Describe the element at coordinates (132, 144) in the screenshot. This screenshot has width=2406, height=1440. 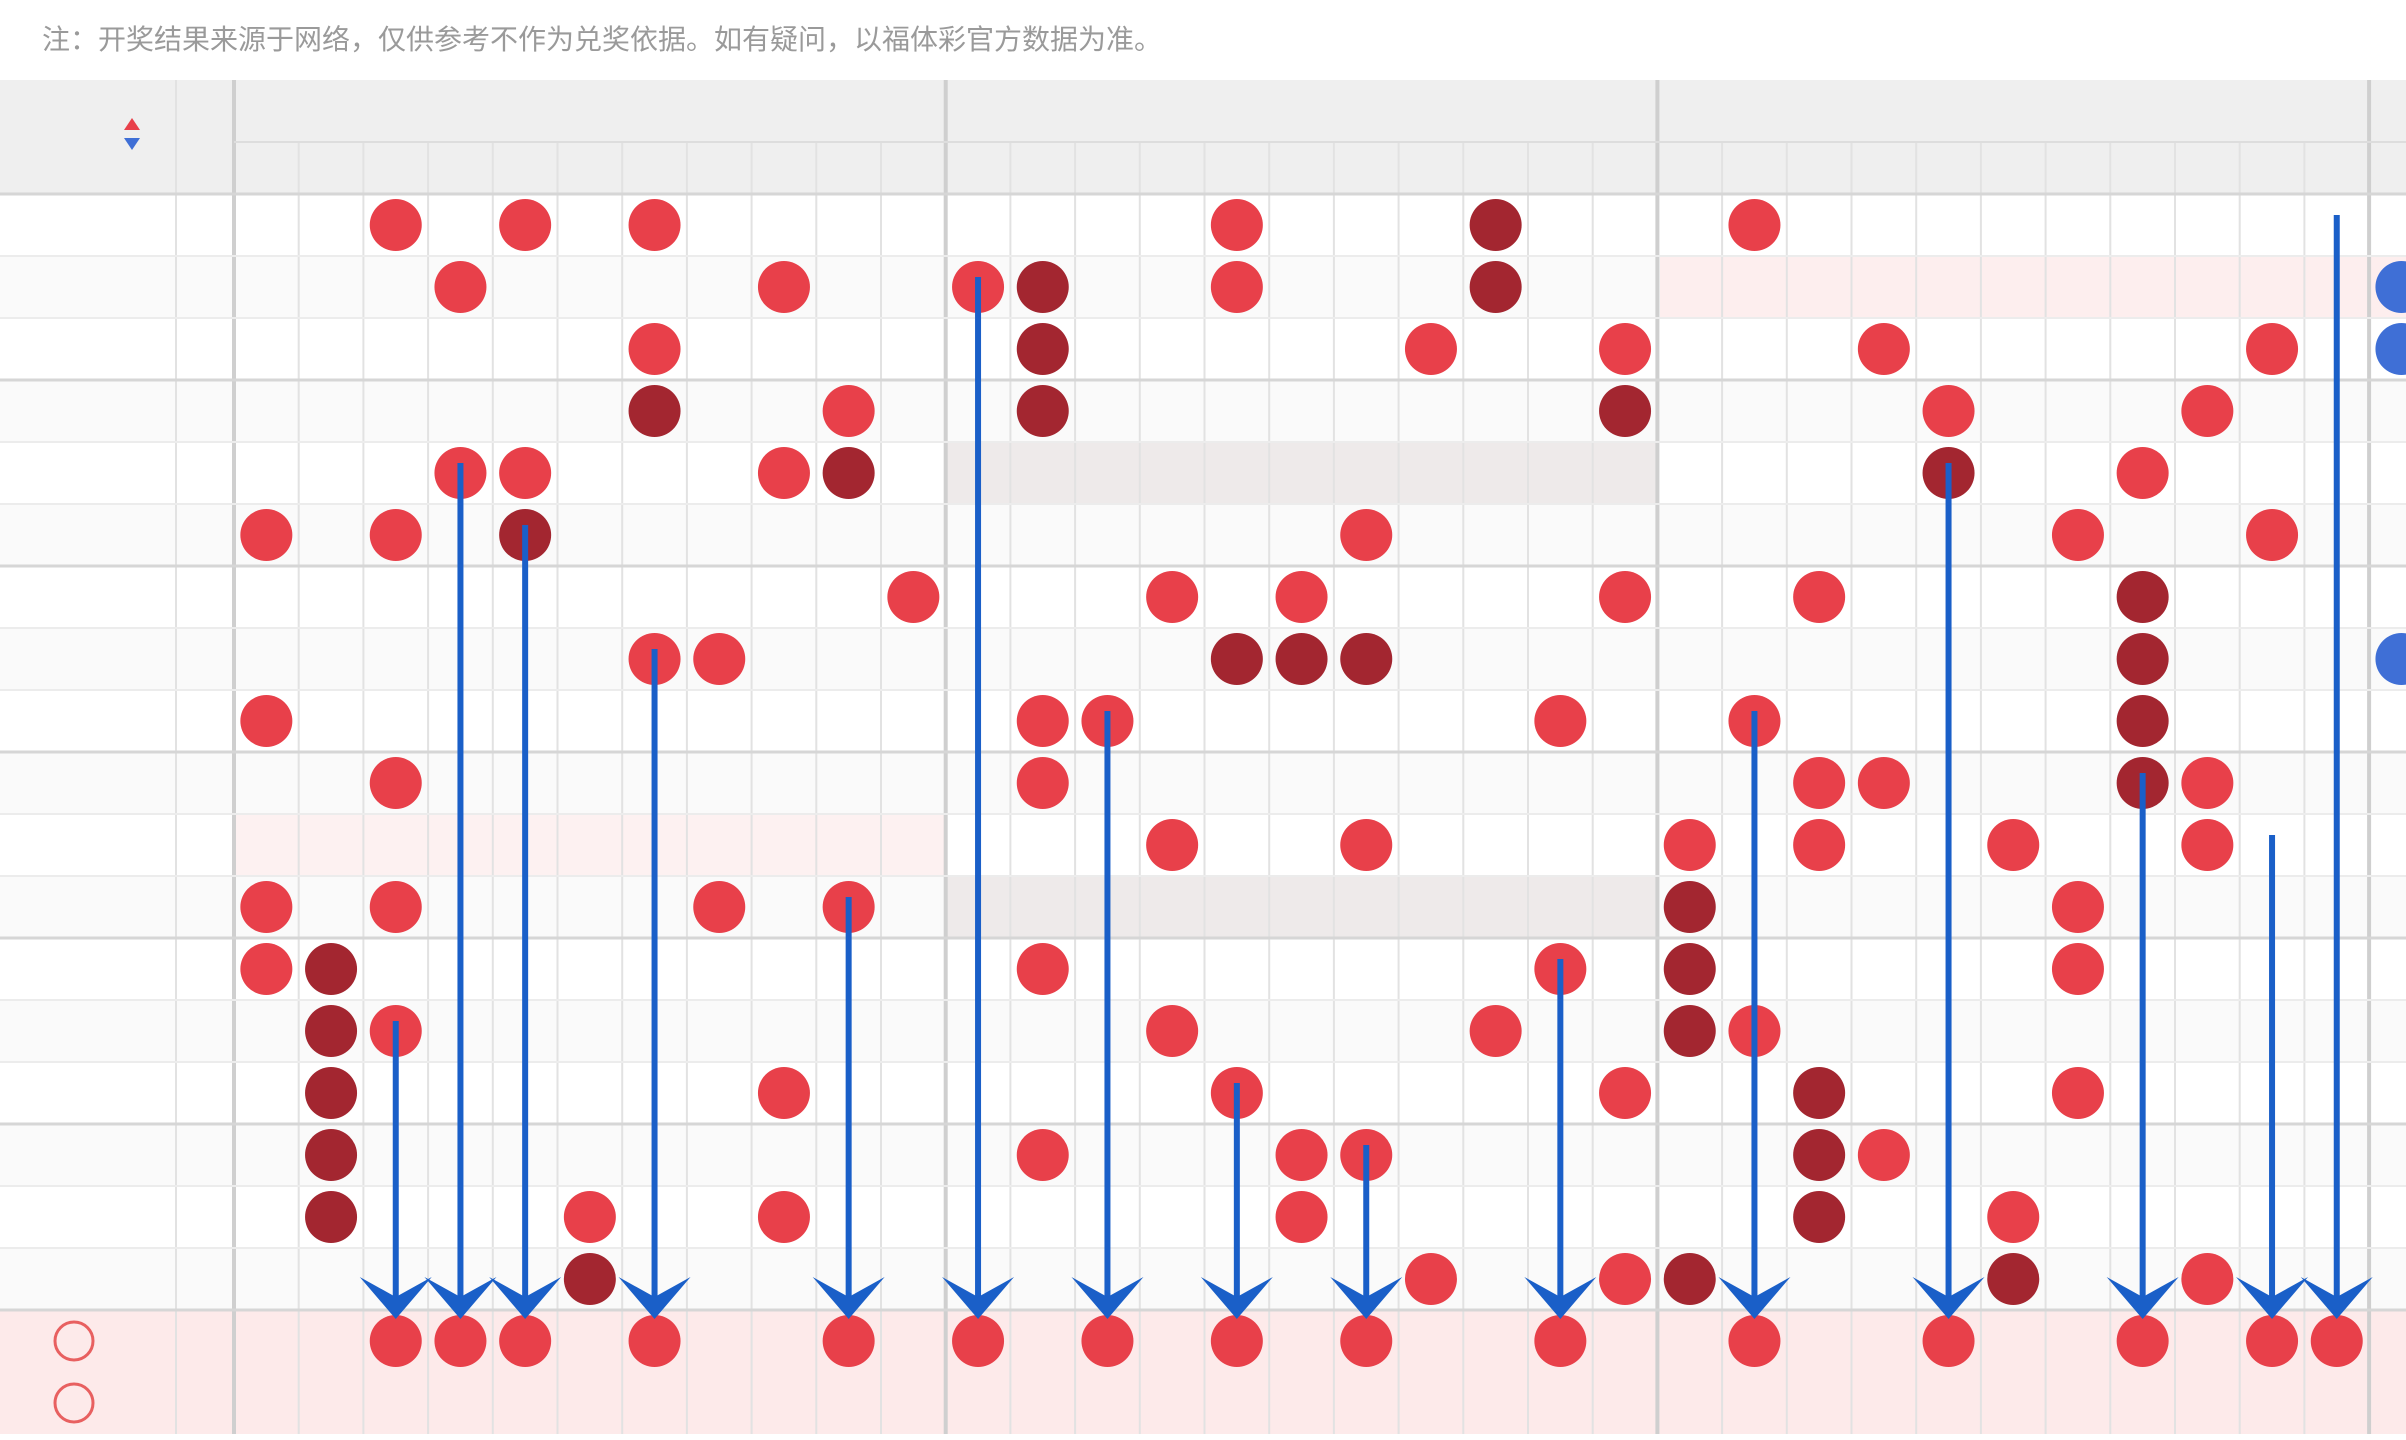
I see `sort-down-icon` at that location.